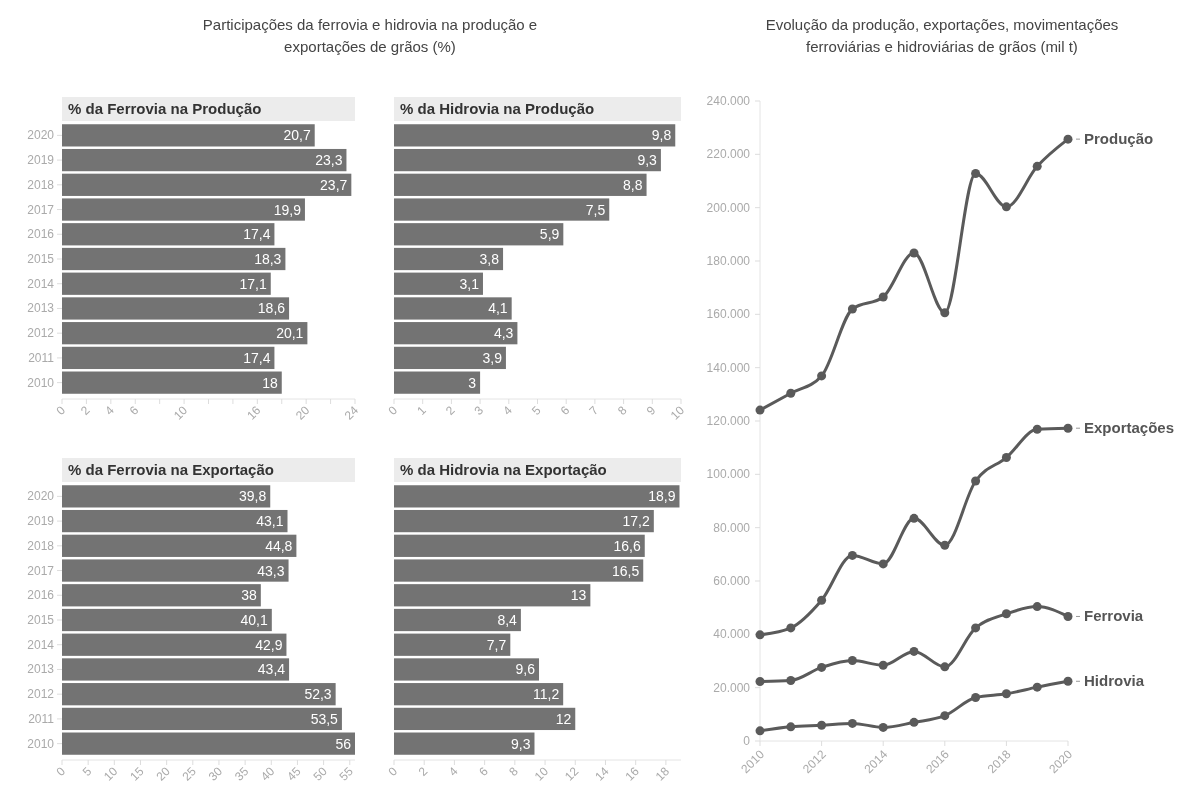 The height and width of the screenshot is (791, 1185). What do you see at coordinates (728, 261) in the screenshot?
I see `y-tick-label: 180.000` at bounding box center [728, 261].